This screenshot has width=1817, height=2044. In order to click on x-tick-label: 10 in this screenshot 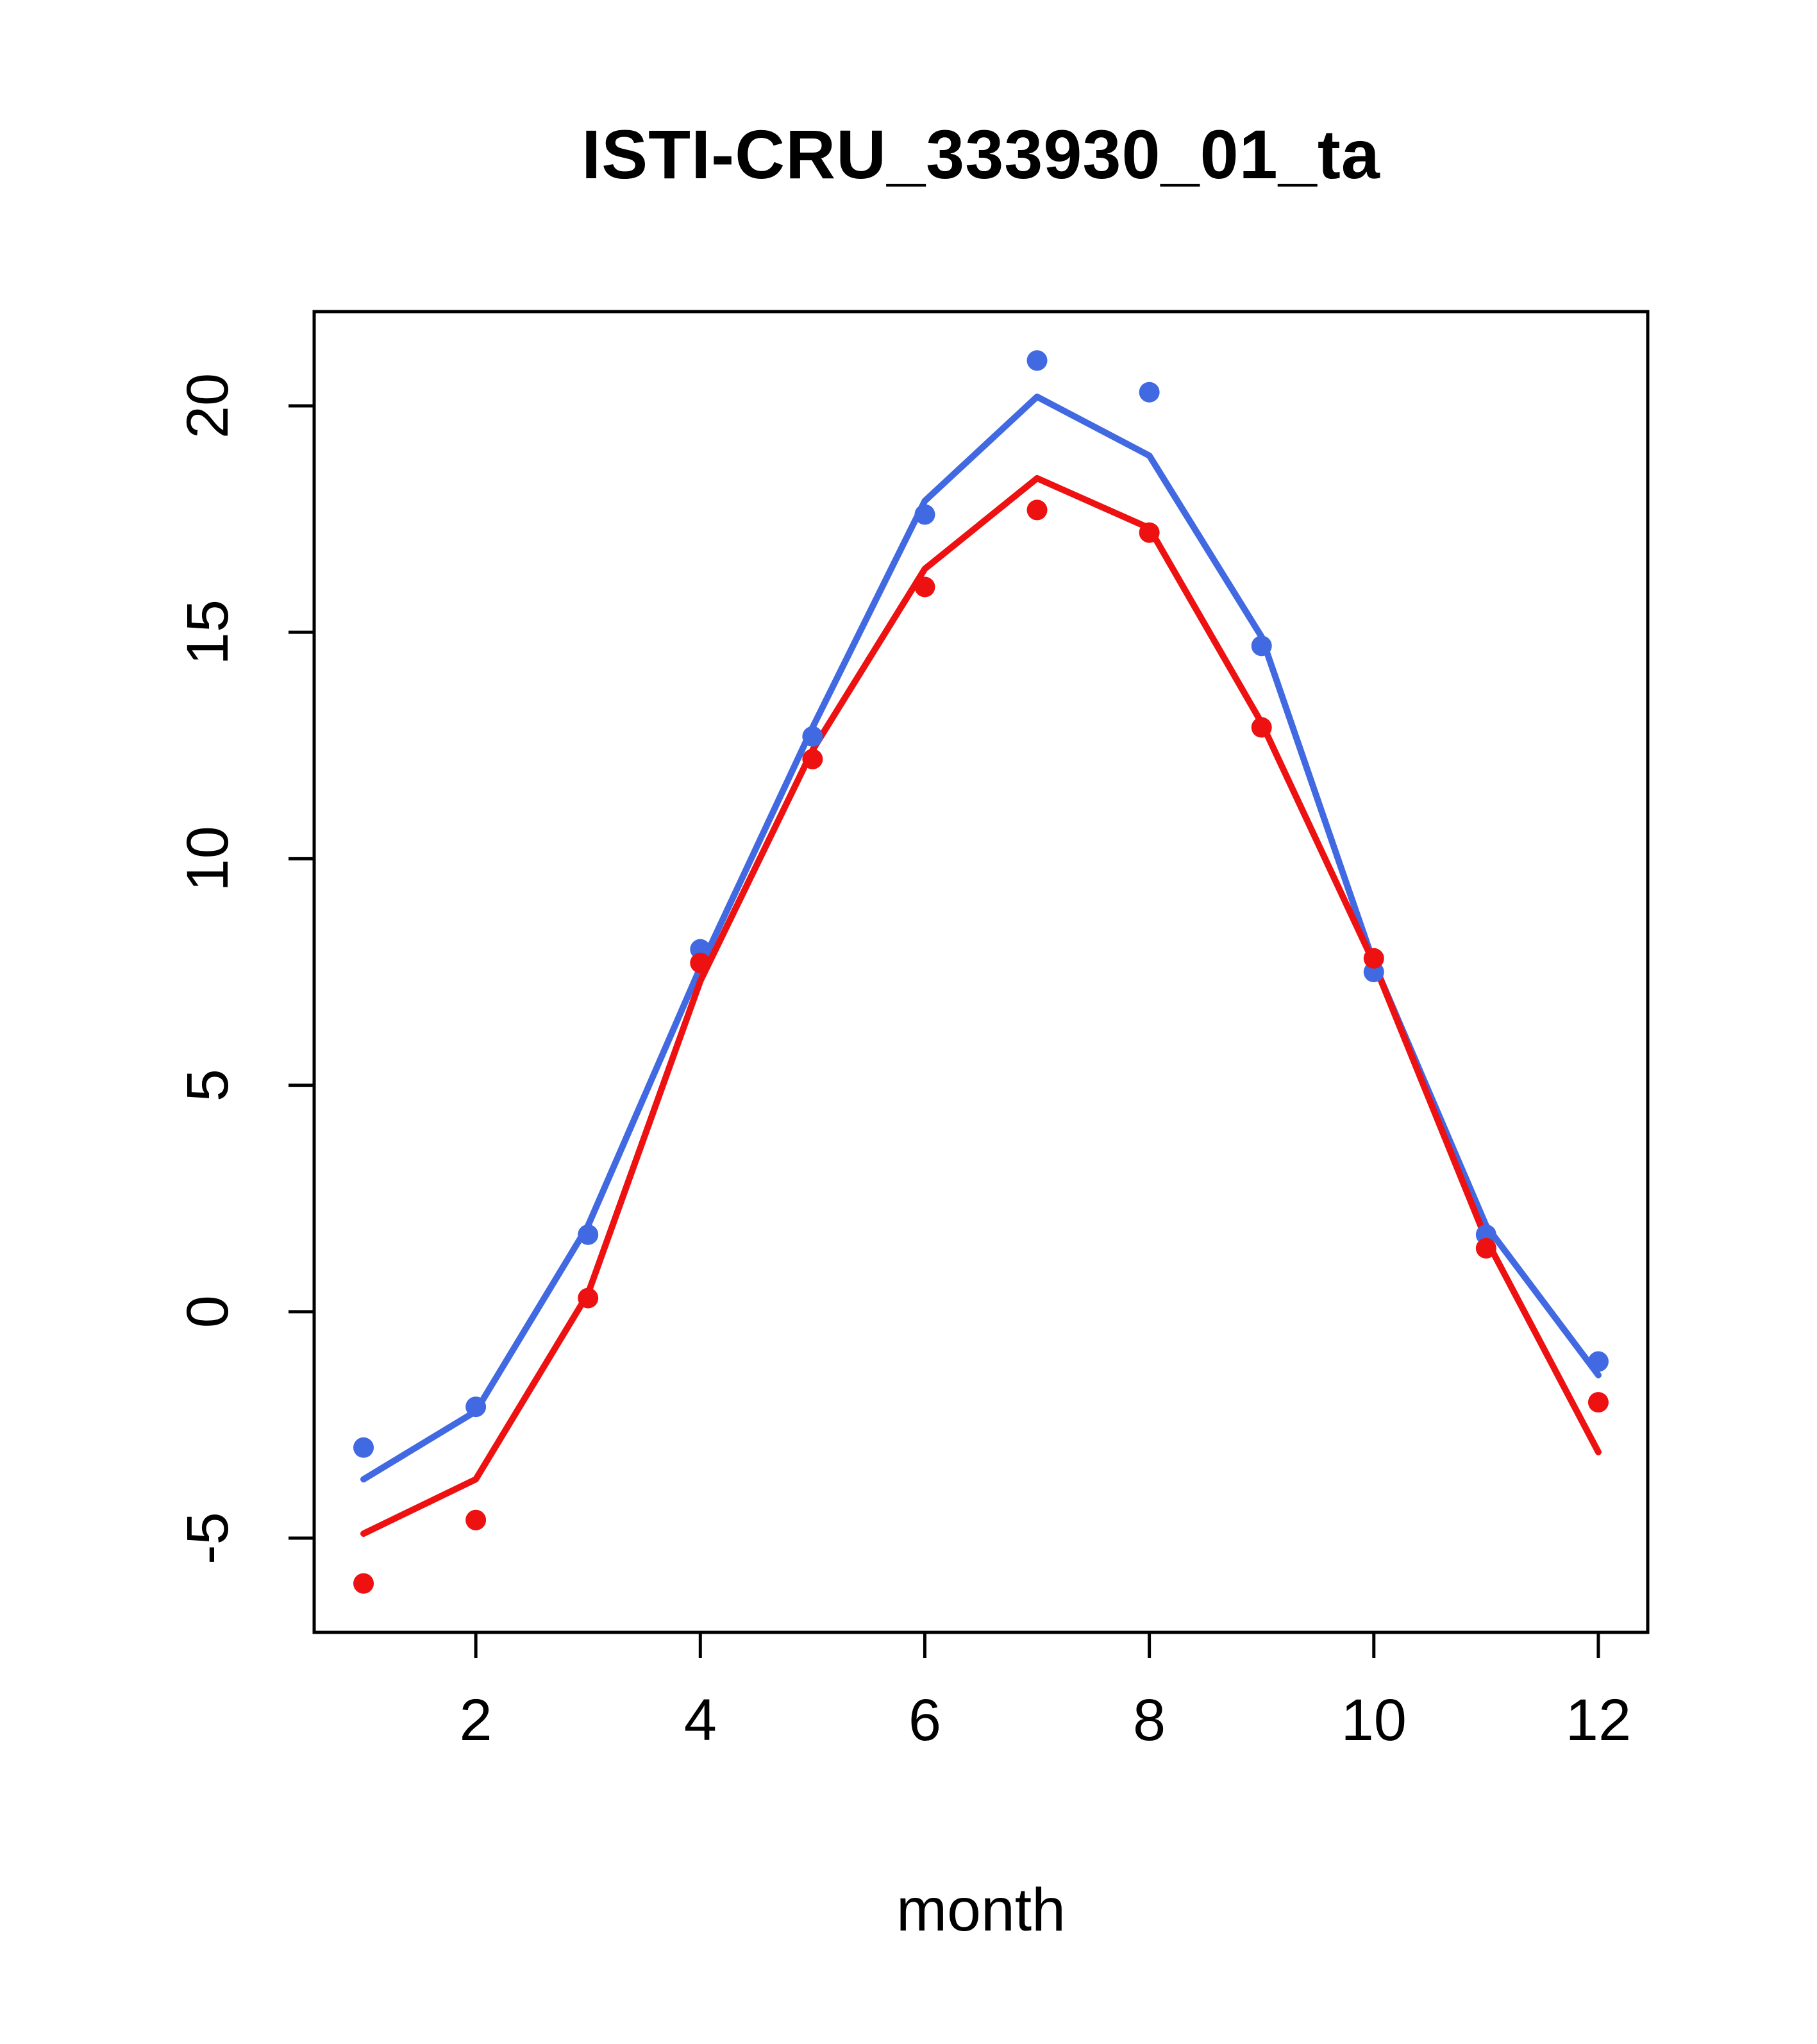, I will do `click(1374, 1720)`.